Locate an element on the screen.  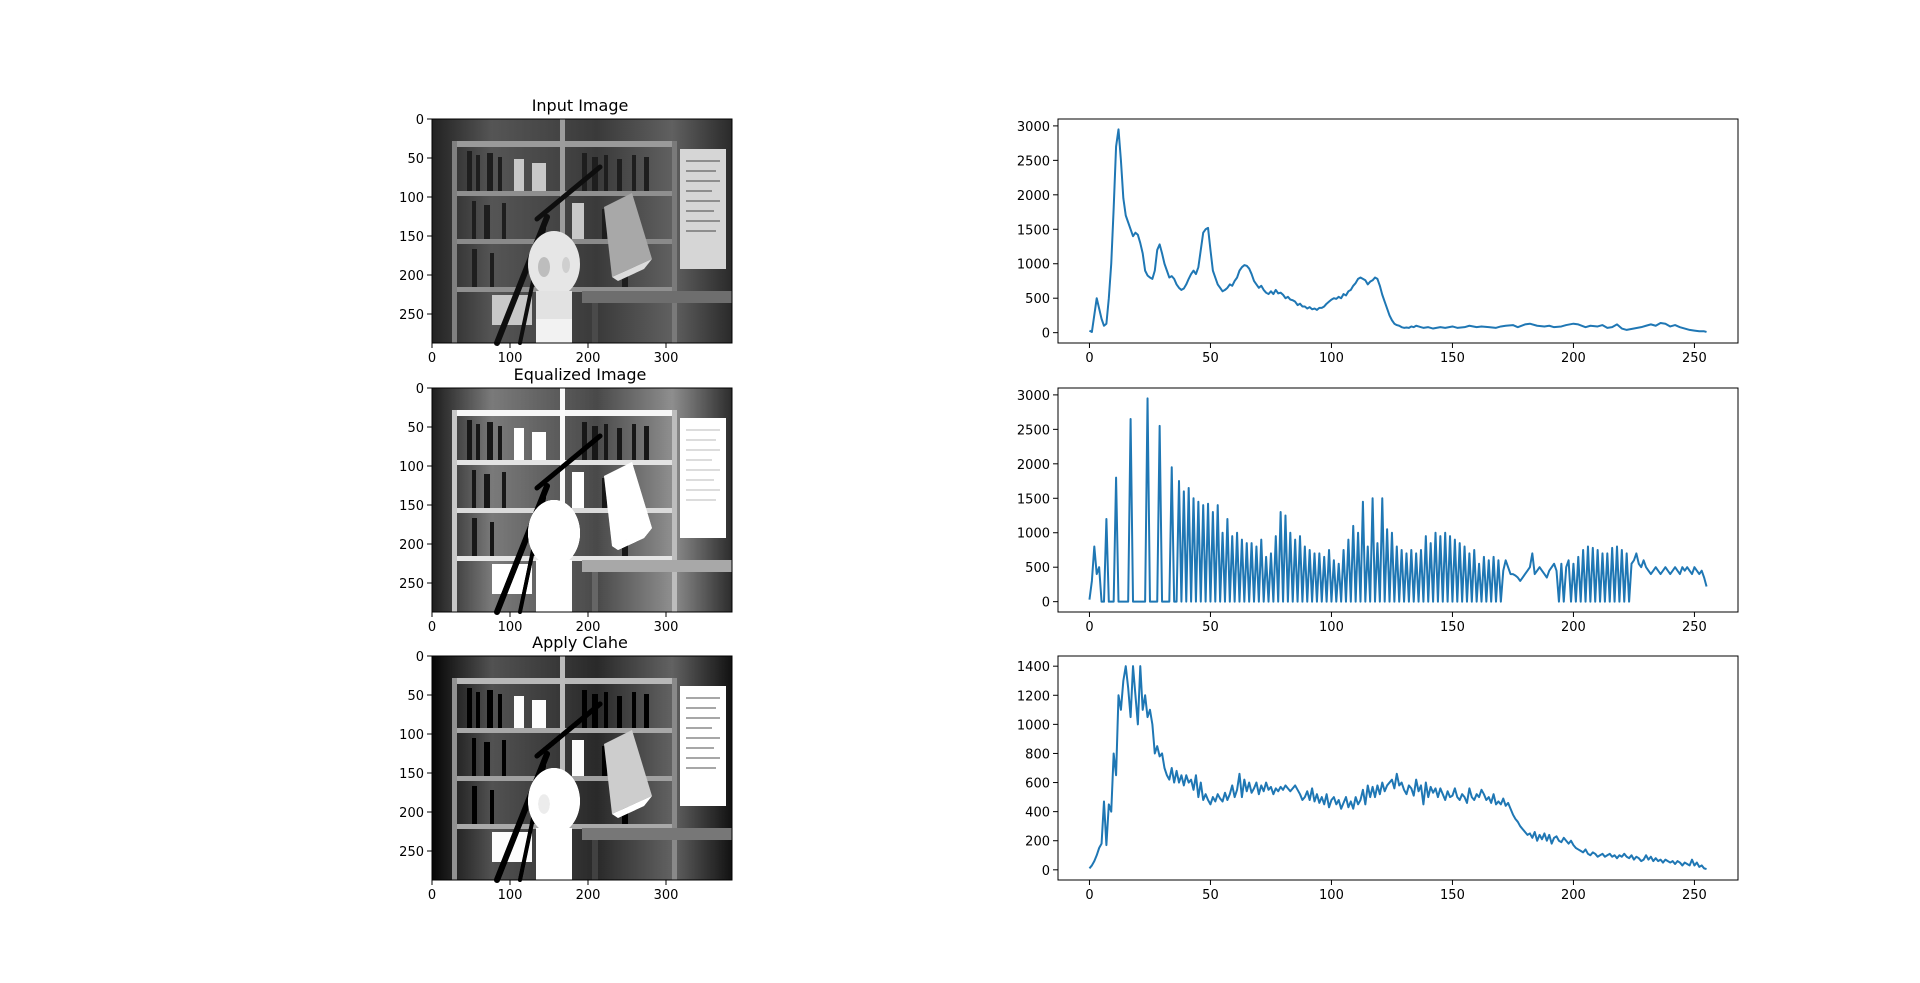
clahe-image-xticks: 0 100 200 300 is located at coordinates (553, 891).